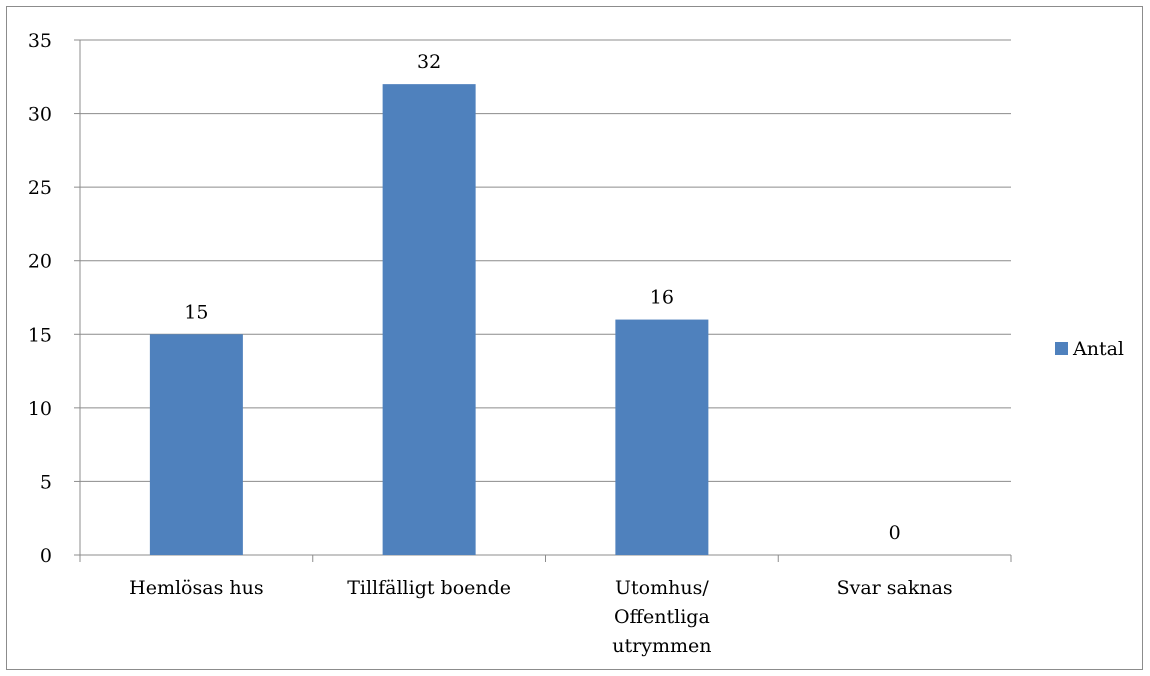 Image resolution: width=1150 pixels, height=676 pixels. Describe the element at coordinates (895, 533) in the screenshot. I see `data-label-3: 0` at that location.